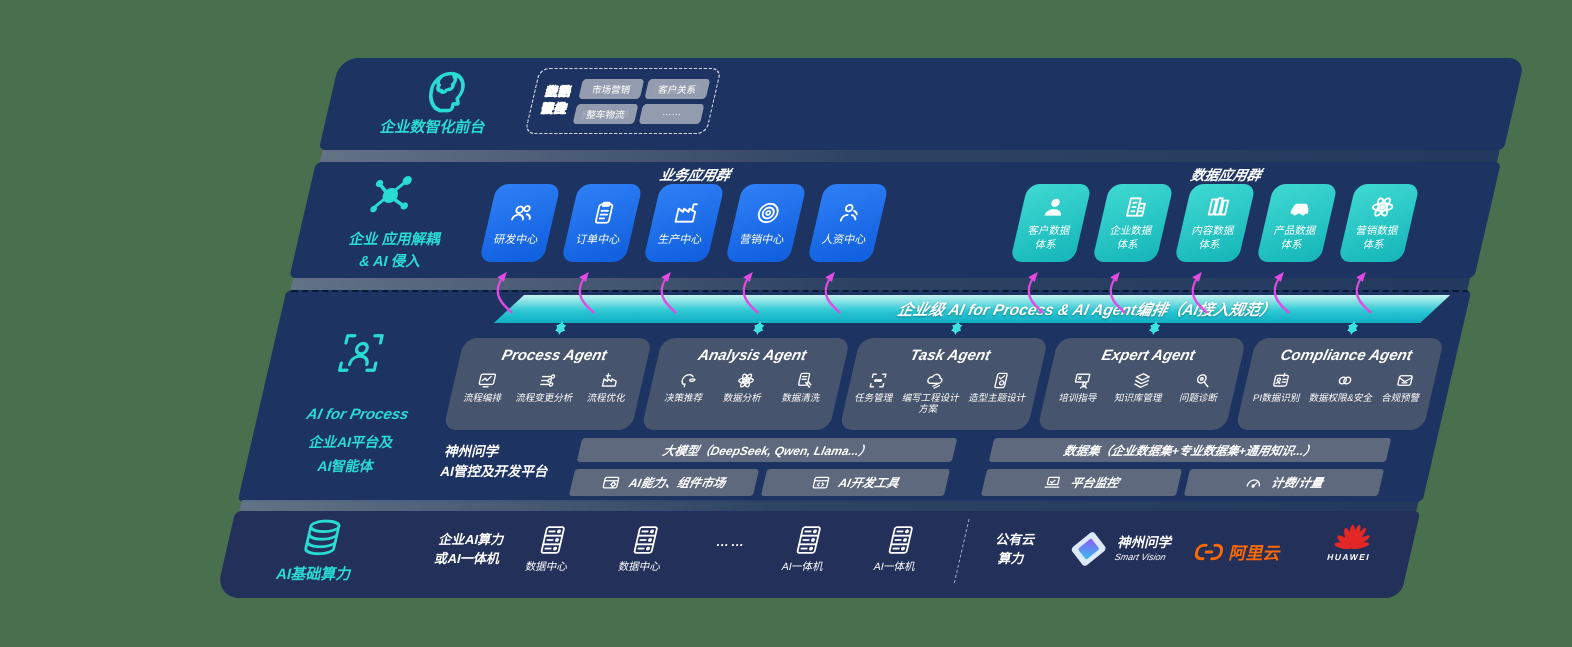 This screenshot has height=647, width=1572. What do you see at coordinates (944, 384) in the screenshot?
I see `agent-task: Task Agent 任务管理 编写工程设计` at bounding box center [944, 384].